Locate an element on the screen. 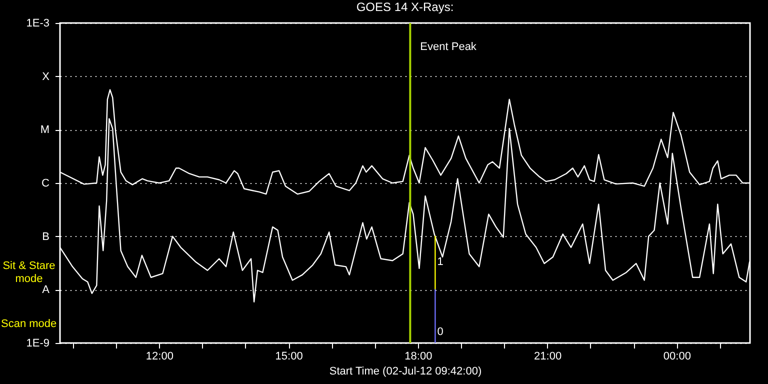 Image resolution: width=768 pixels, height=384 pixels. text: Scan mode is located at coordinates (29, 324).